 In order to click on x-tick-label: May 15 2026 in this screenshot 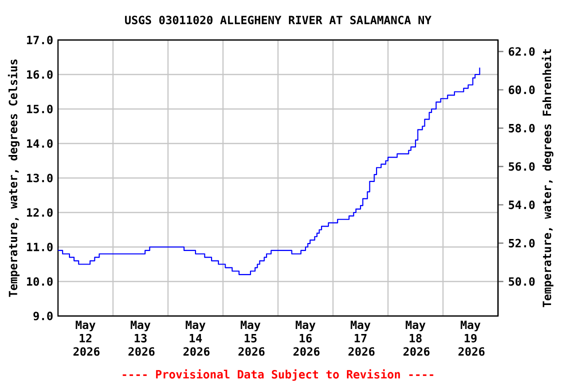, I will do `click(251, 338)`.